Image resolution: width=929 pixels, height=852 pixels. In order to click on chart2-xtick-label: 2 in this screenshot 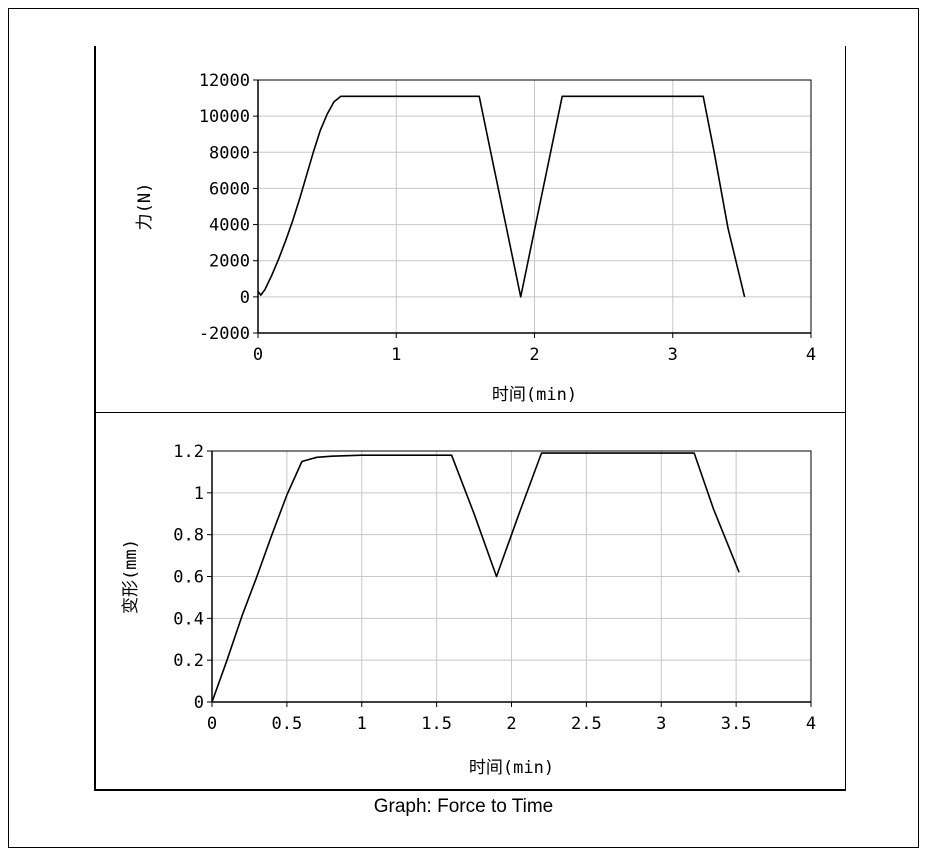, I will do `click(511, 724)`.